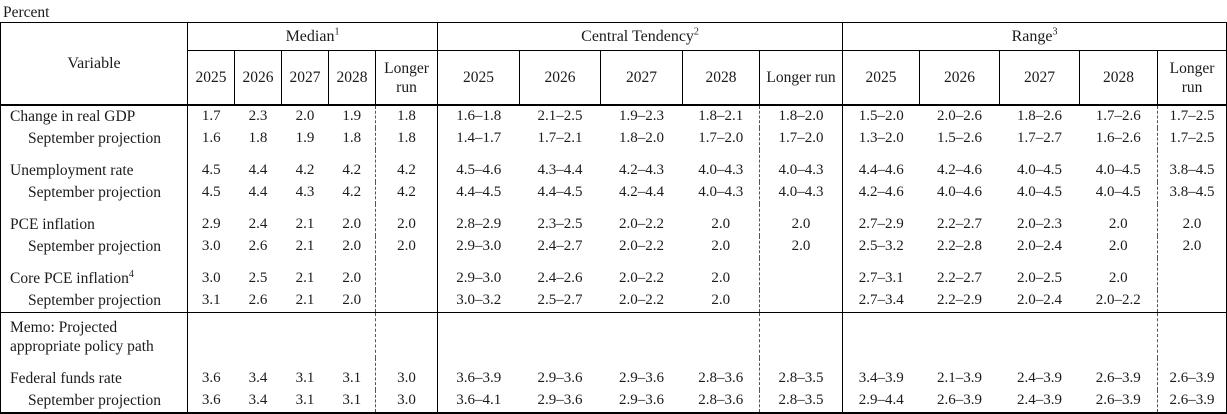 This screenshot has height=414, width=1227. What do you see at coordinates (1055, 32) in the screenshot?
I see `footnote-marker: 3` at bounding box center [1055, 32].